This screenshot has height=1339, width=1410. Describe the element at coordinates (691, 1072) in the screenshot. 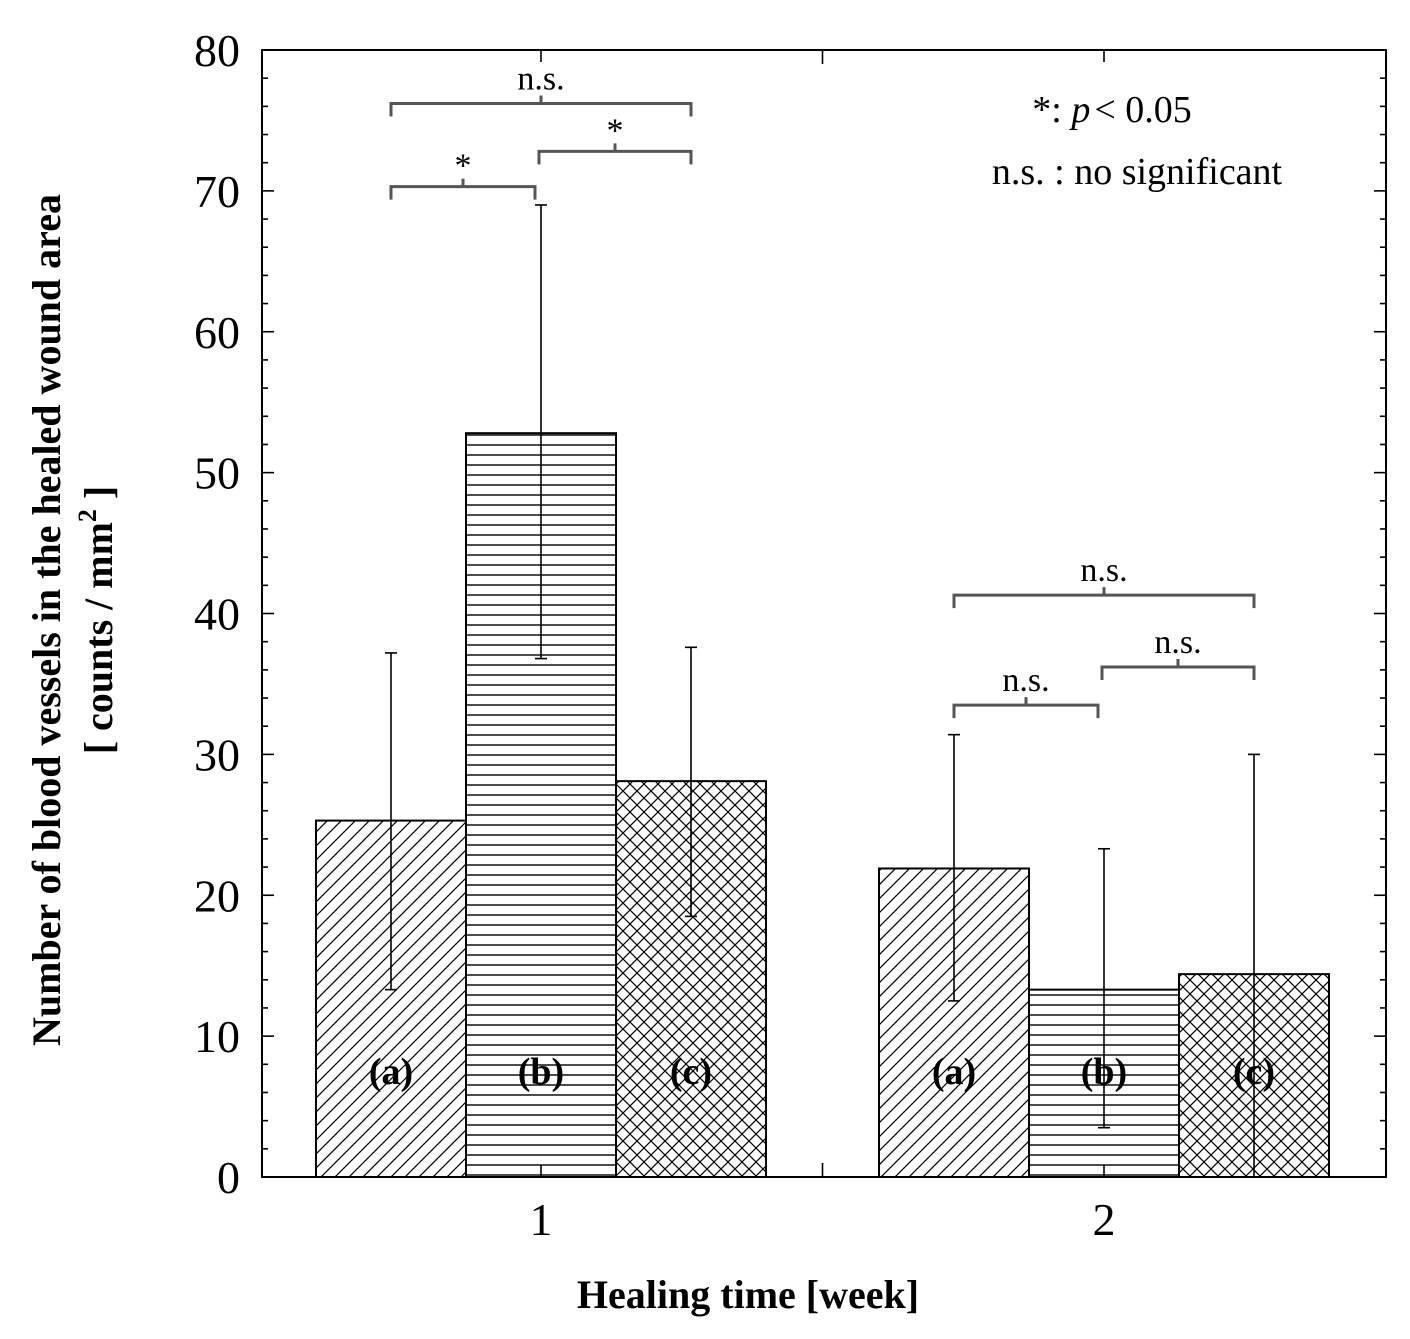

I see `bar-label-c-week-1: (c)` at that location.